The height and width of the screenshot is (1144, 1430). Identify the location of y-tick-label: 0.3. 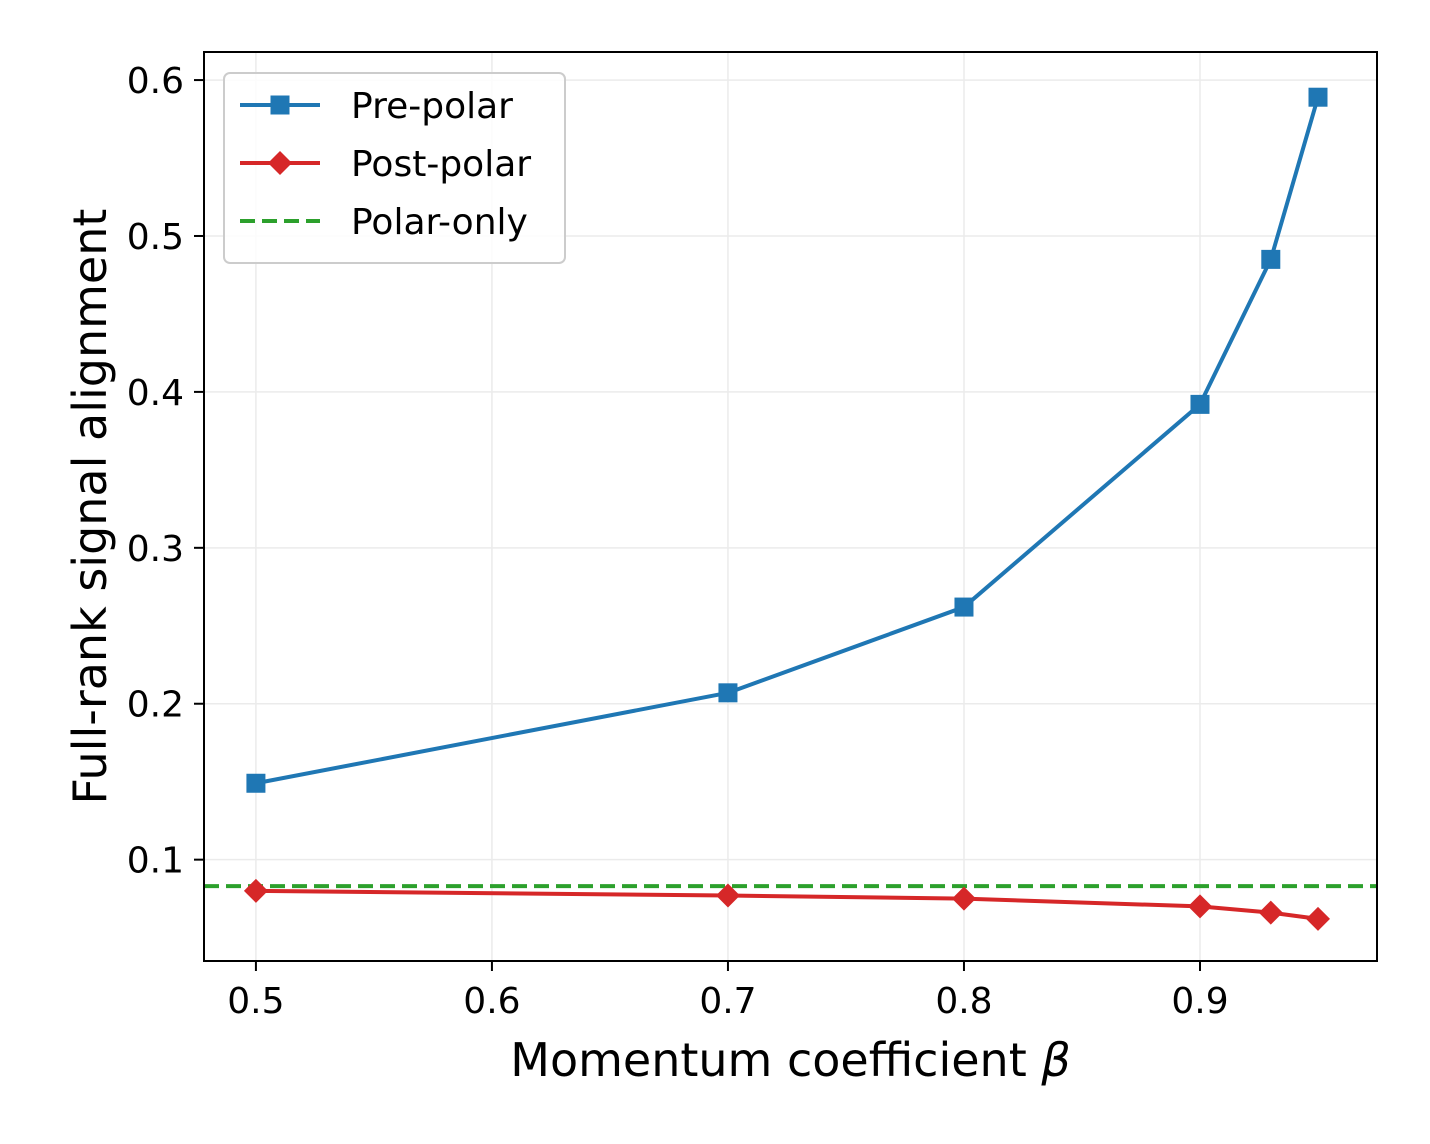
(155, 549).